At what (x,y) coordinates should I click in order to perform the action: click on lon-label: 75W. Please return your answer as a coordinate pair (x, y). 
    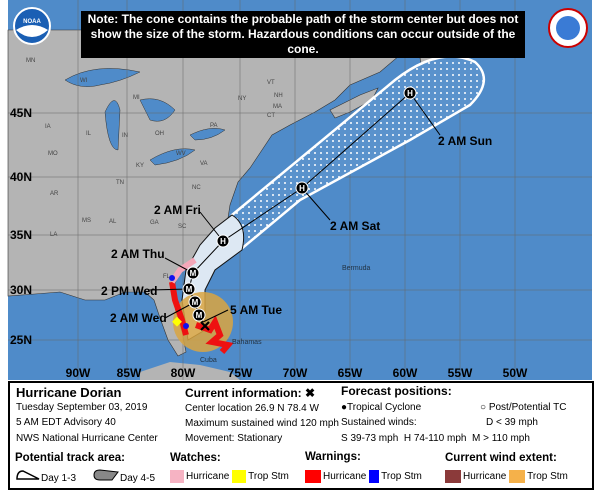
    Looking at the image, I should click on (240, 373).